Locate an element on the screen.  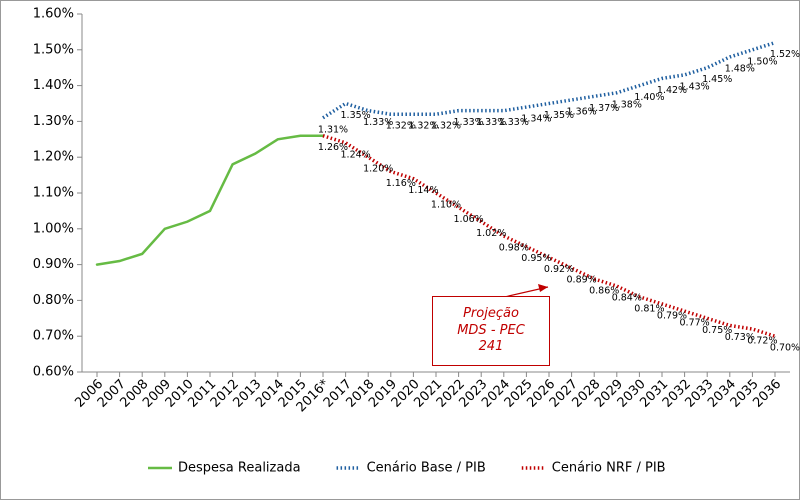
data-label: 1.36% is located at coordinates (582, 111).